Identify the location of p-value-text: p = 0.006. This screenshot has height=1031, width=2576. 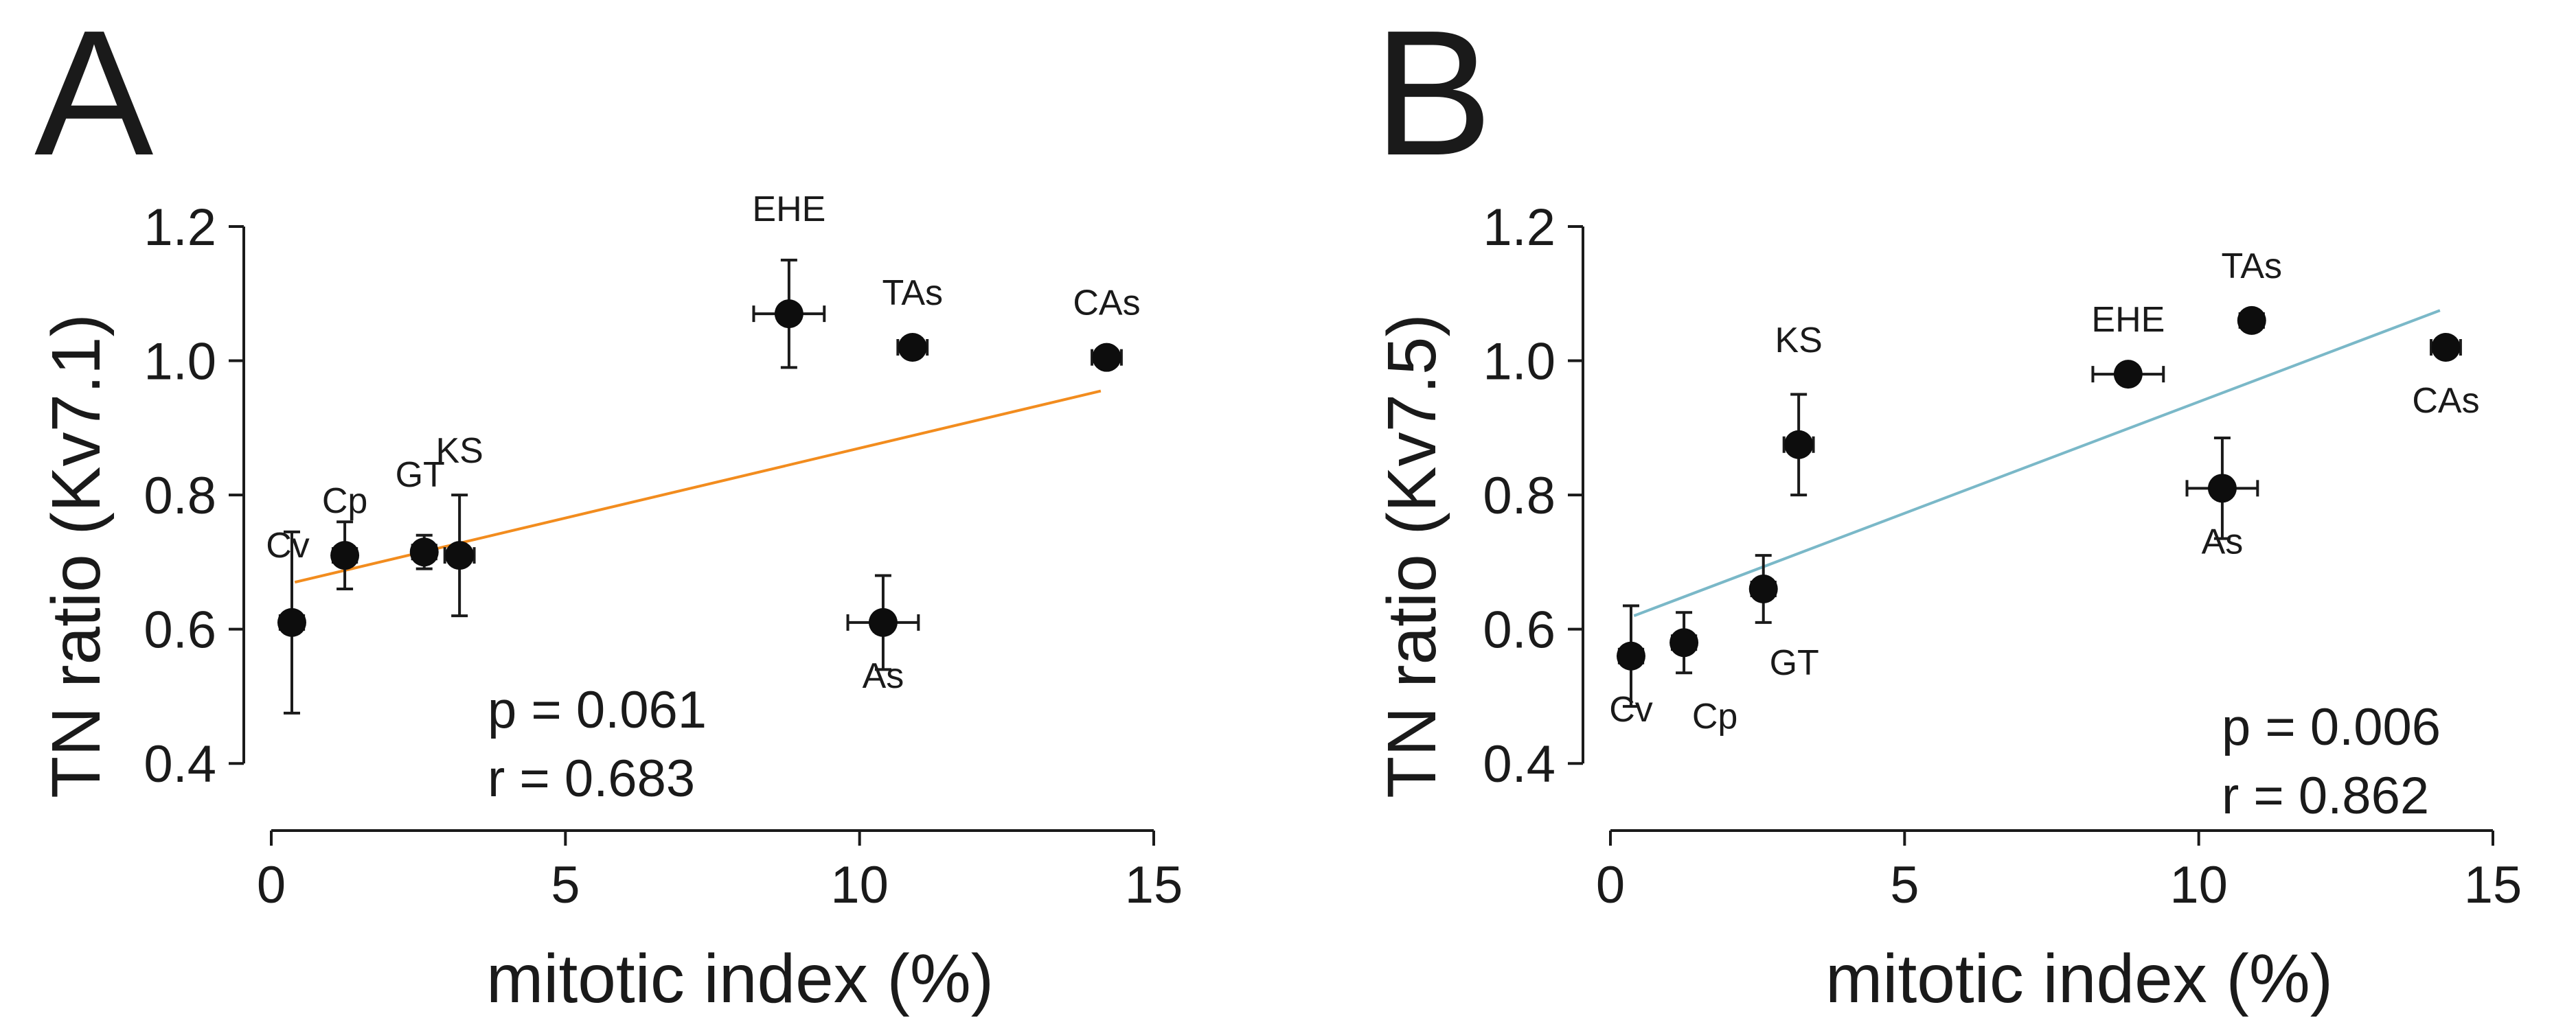
(2331, 727).